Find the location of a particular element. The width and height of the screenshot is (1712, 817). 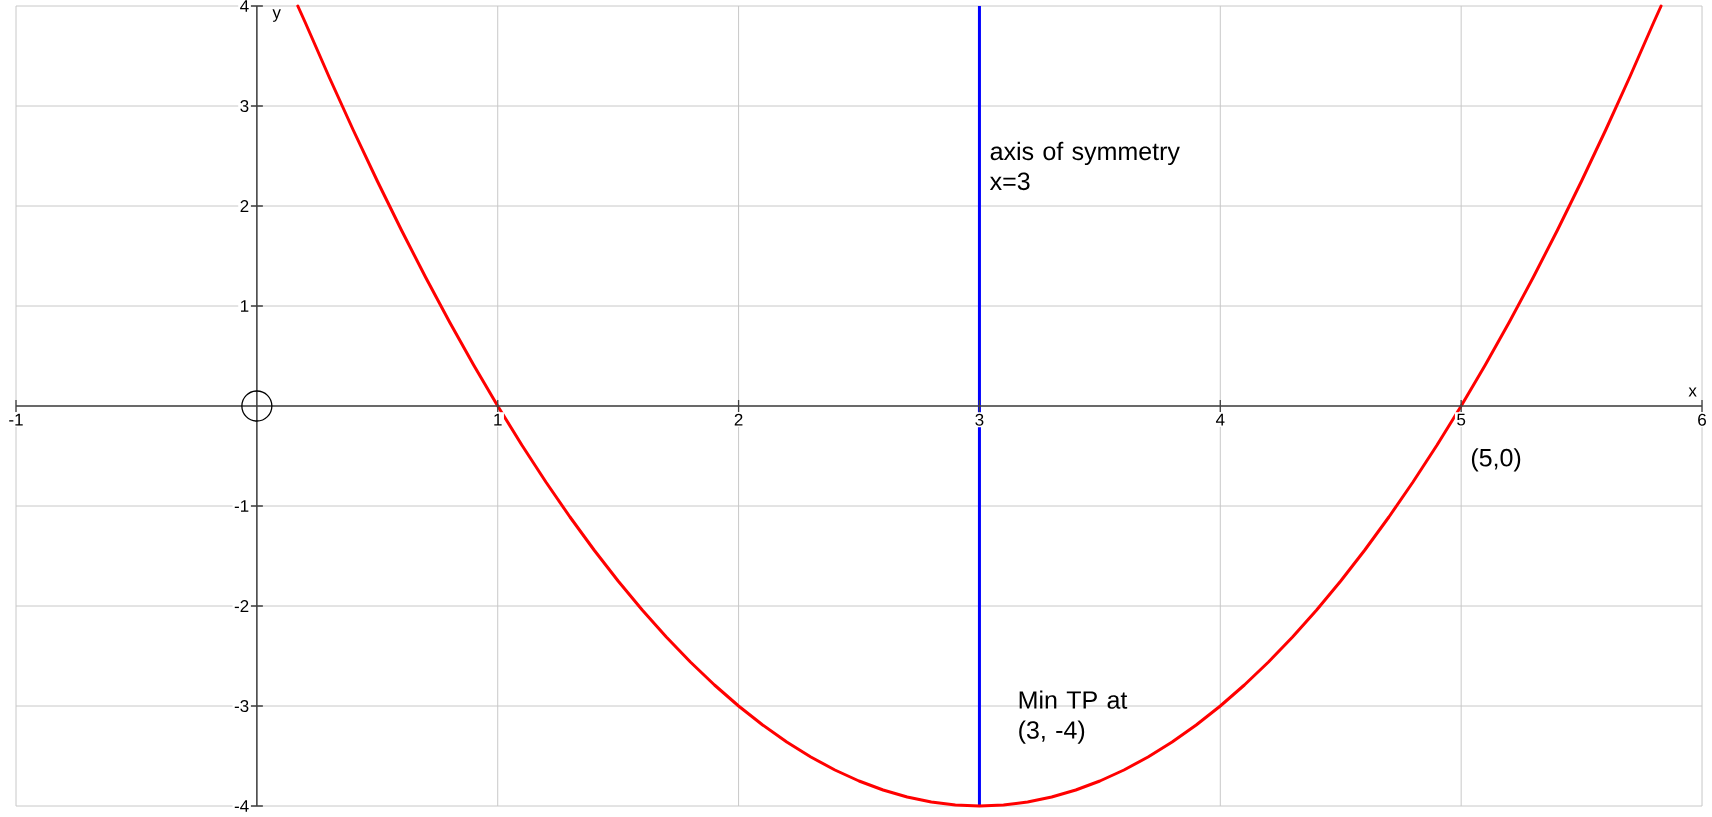

x-tick-label: 2 is located at coordinates (738, 419).